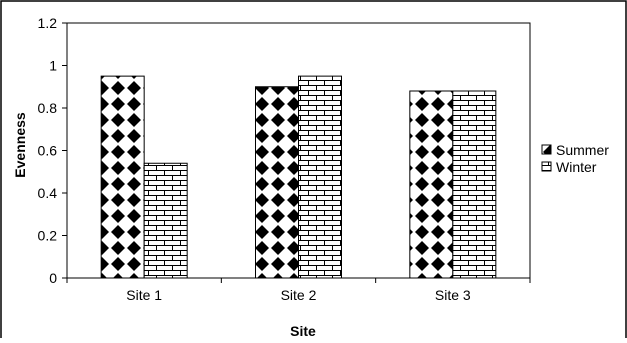 The height and width of the screenshot is (343, 627). I want to click on x-tick-label: Site 1, so click(144, 295).